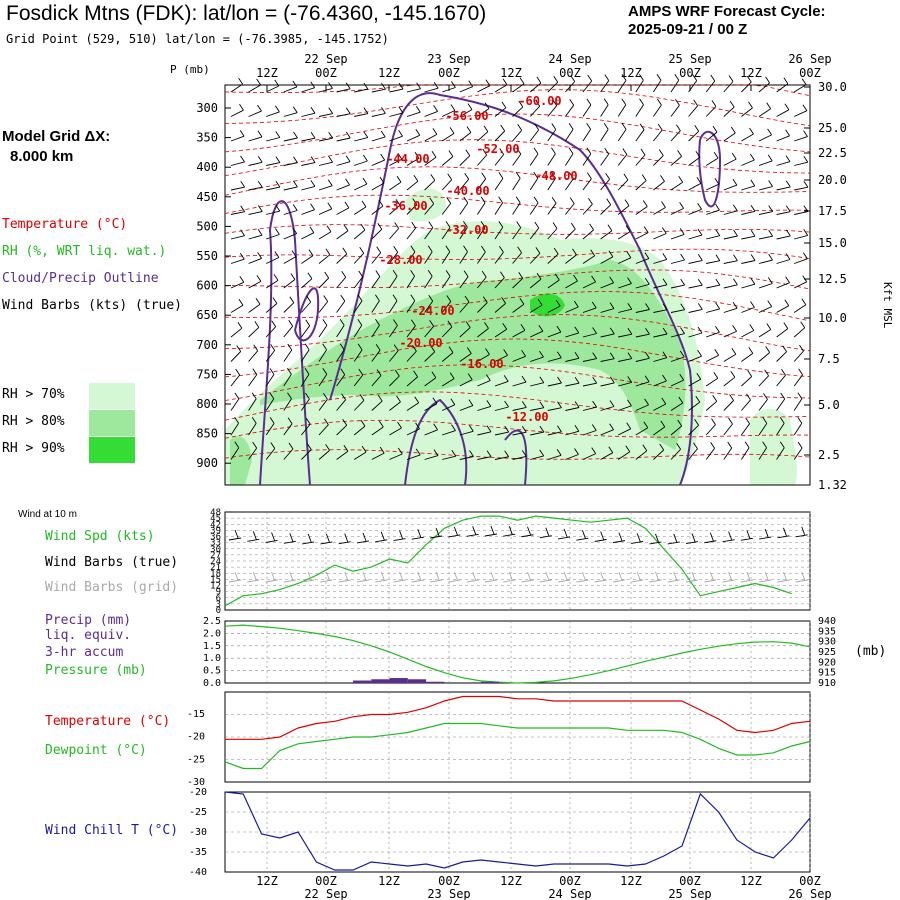 The width and height of the screenshot is (900, 900). Describe the element at coordinates (829, 405) in the screenshot. I see `height-tick-label: 5.0` at that location.